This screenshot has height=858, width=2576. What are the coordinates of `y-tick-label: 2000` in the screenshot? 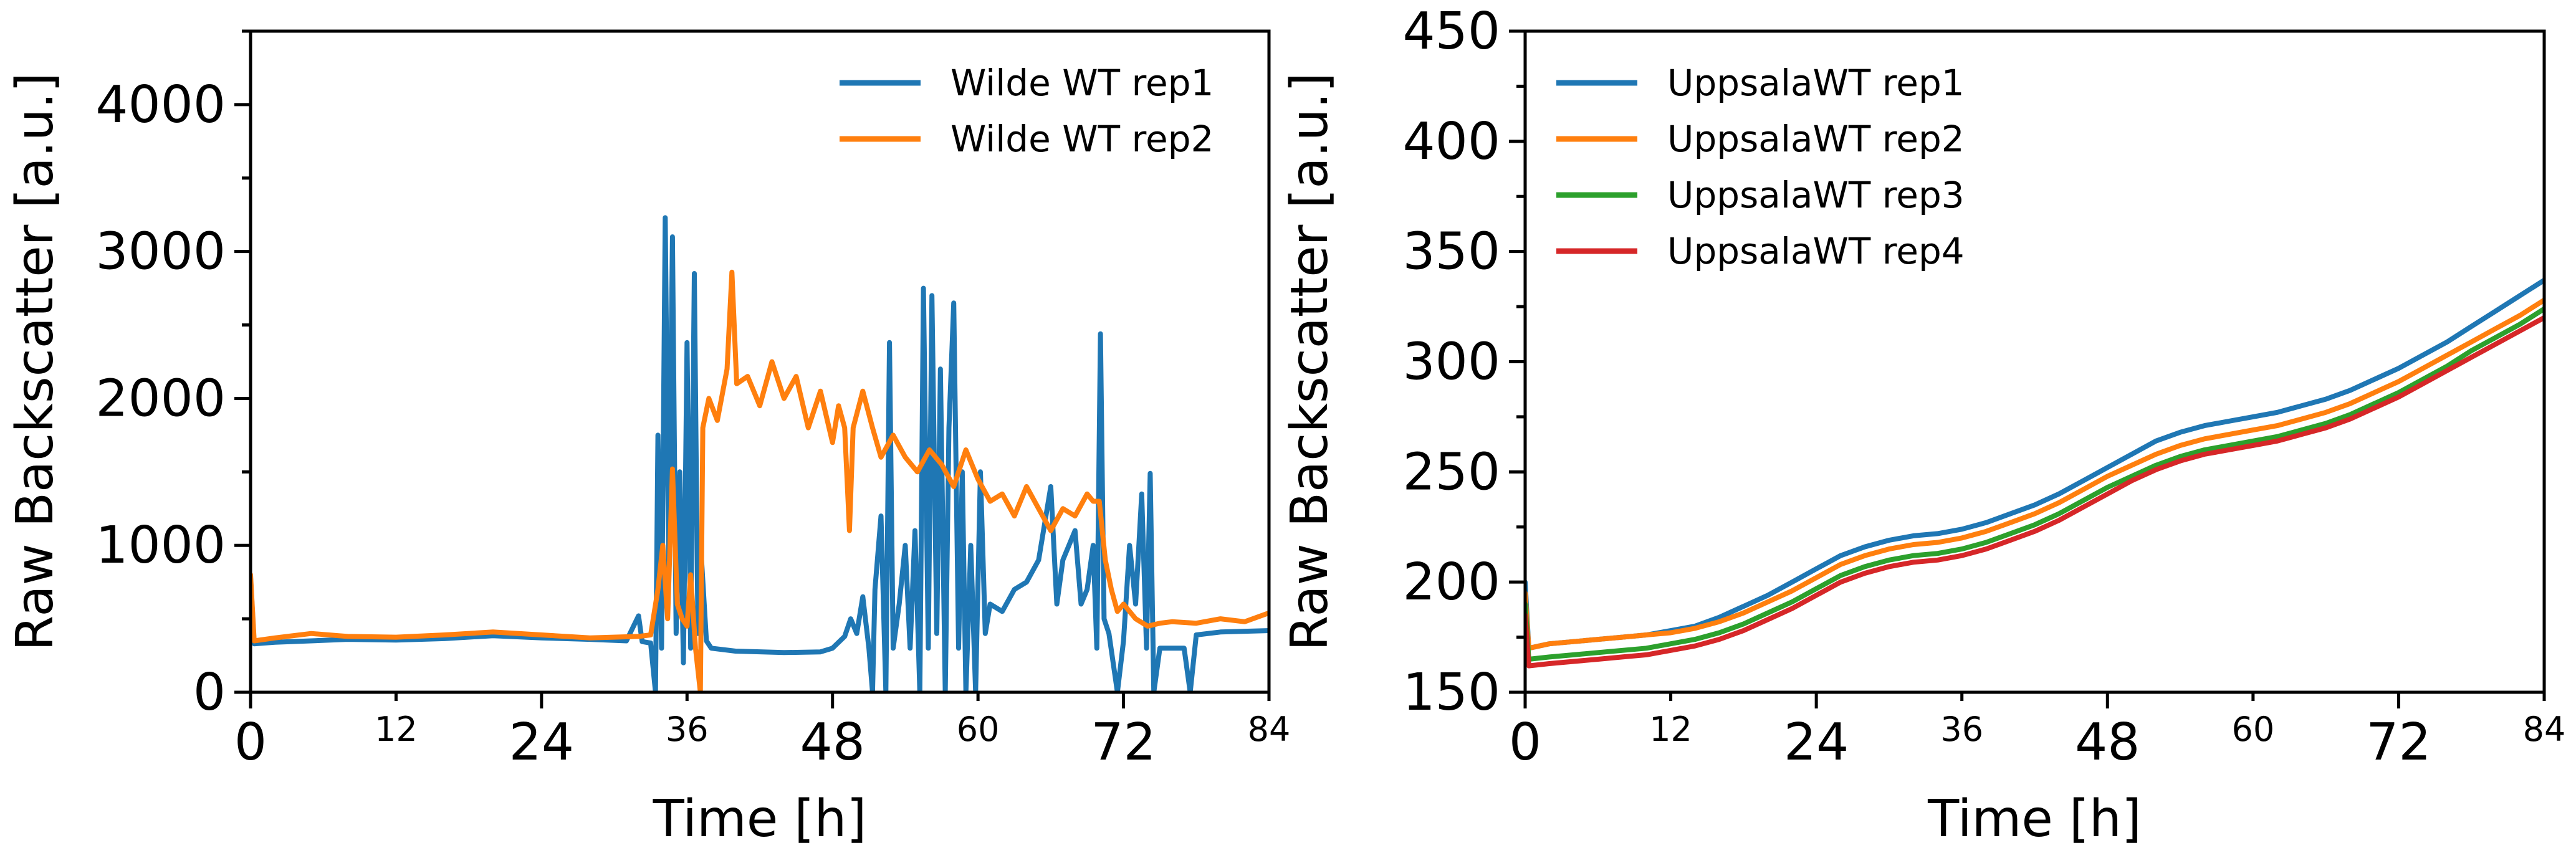 It's located at (160, 399).